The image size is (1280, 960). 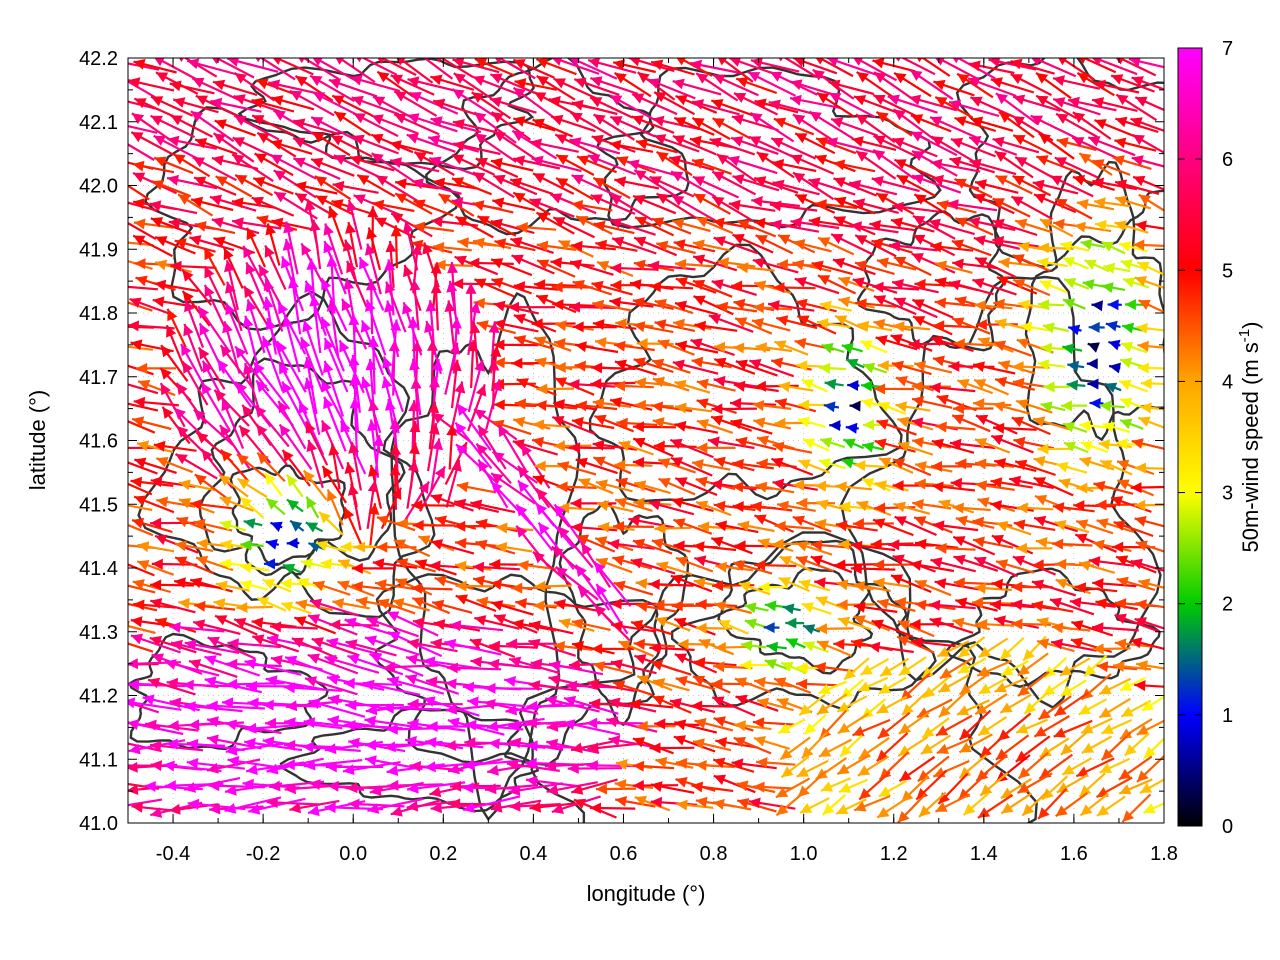 What do you see at coordinates (98, 633) in the screenshot?
I see `y-tick-label: 41.3` at bounding box center [98, 633].